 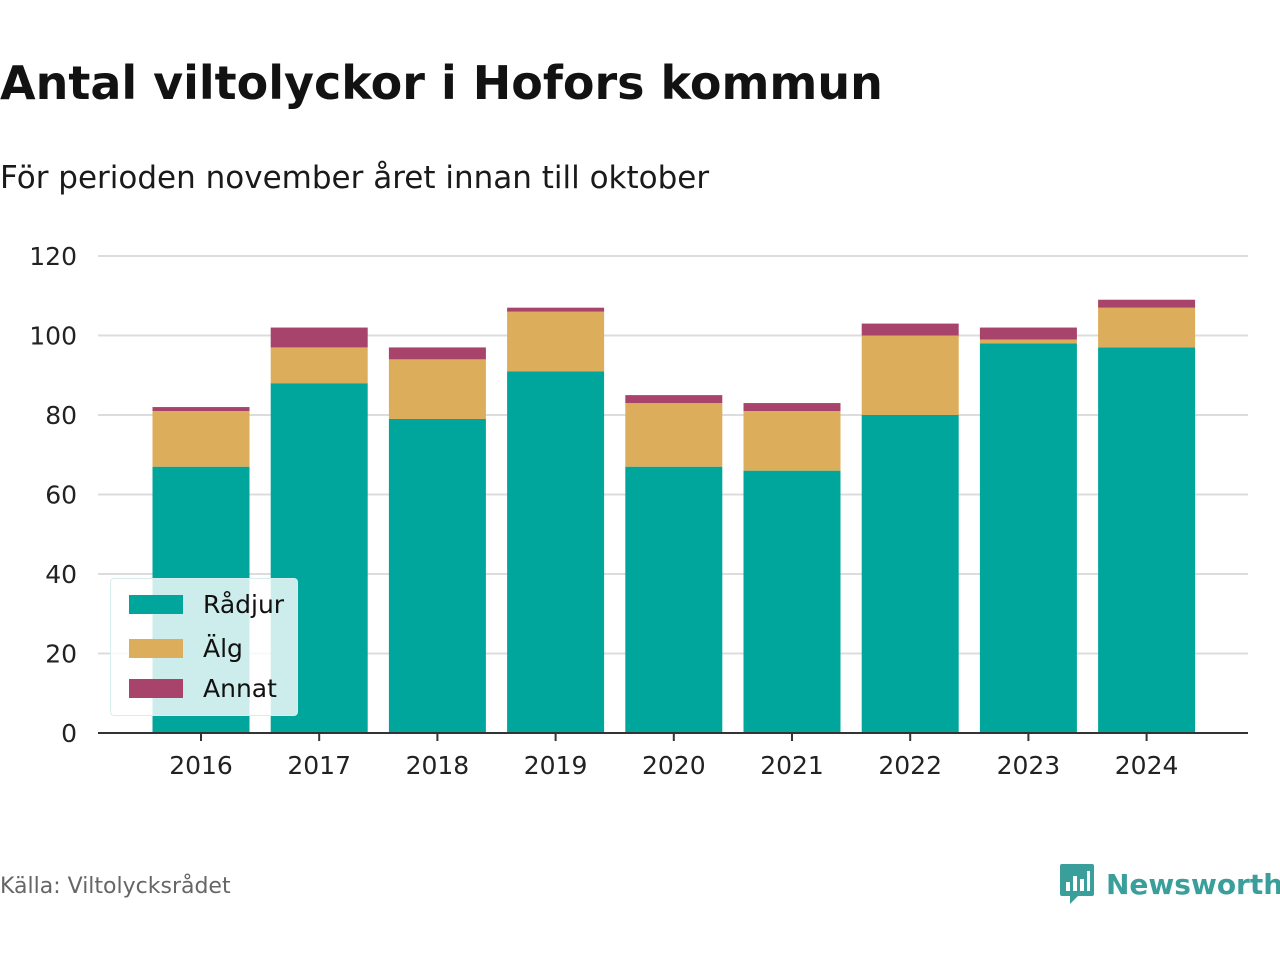 I want to click on x-tick-label: 2017, so click(x=319, y=765).